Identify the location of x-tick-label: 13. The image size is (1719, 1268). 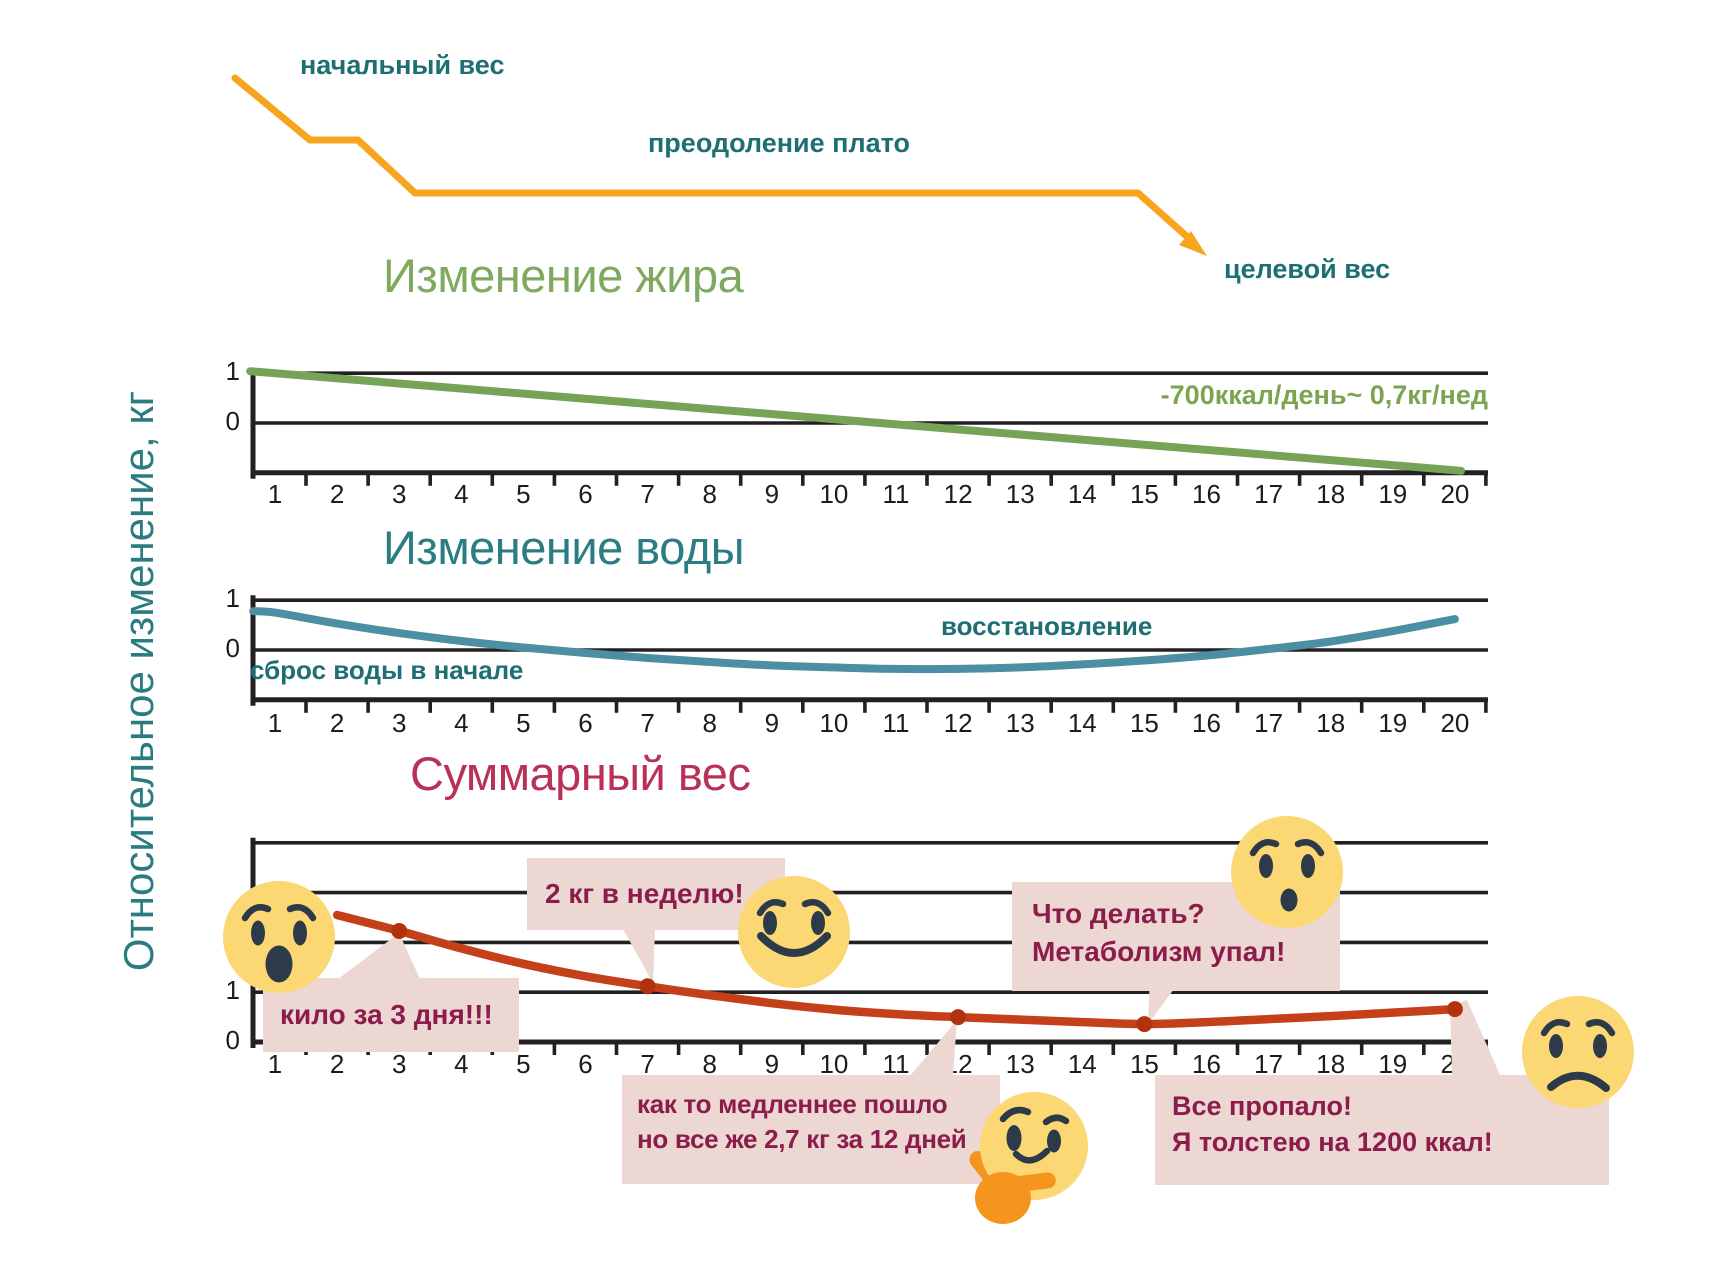
(1020, 723).